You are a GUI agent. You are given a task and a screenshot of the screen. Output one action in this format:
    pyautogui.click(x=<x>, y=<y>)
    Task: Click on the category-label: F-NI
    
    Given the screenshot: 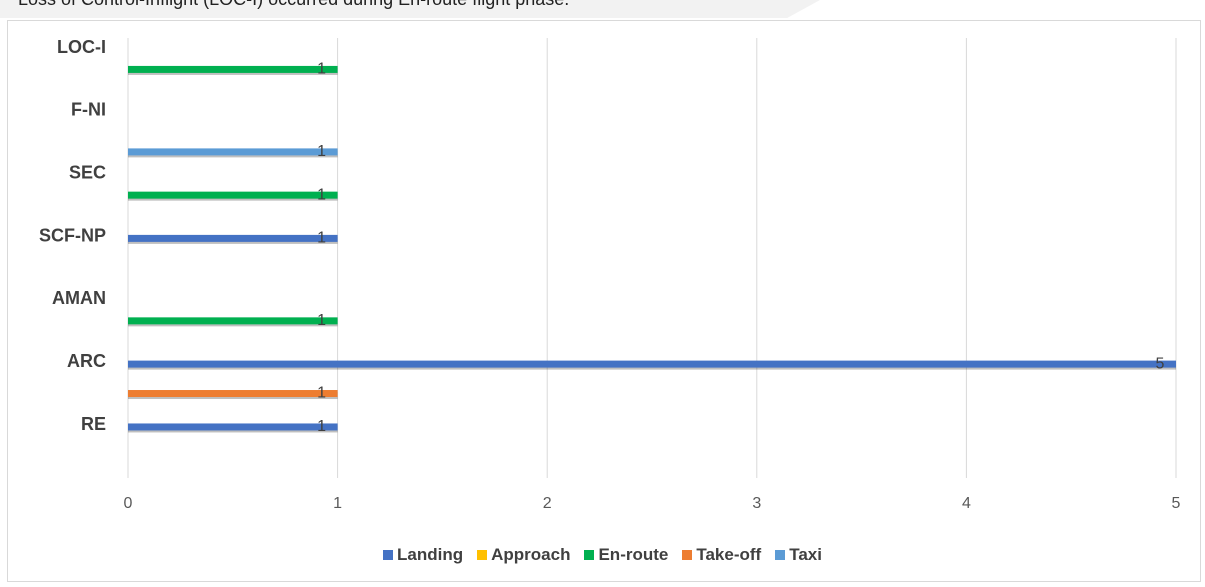 What is the action you would take?
    pyautogui.click(x=88, y=110)
    